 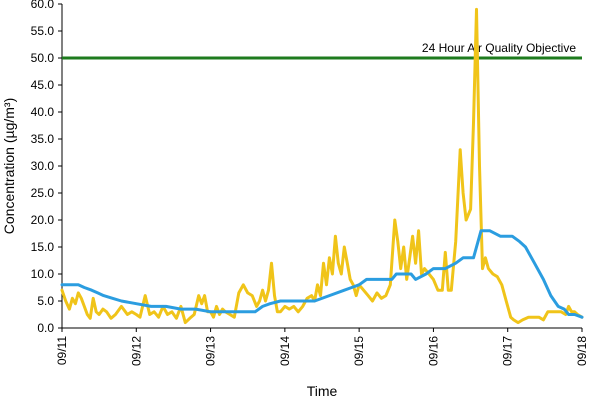 What do you see at coordinates (9, 166) in the screenshot?
I see `y-axis-title: Concentration (µg/m³)` at bounding box center [9, 166].